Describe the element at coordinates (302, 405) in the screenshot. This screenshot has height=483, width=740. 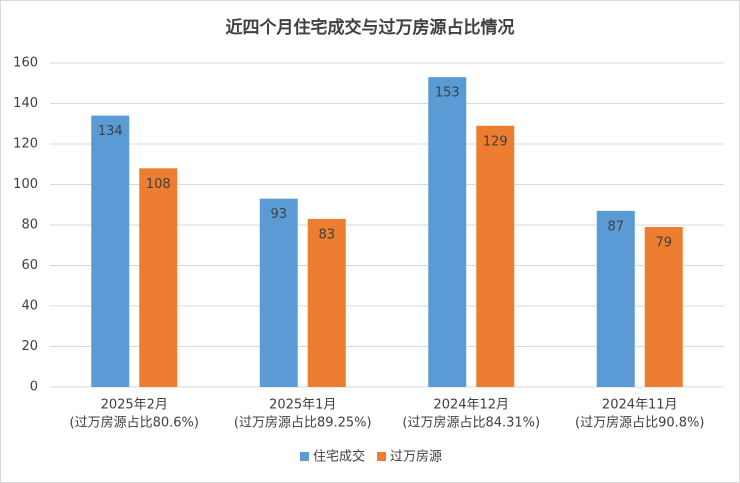
I see `x-tick-label: 2025年1月` at that location.